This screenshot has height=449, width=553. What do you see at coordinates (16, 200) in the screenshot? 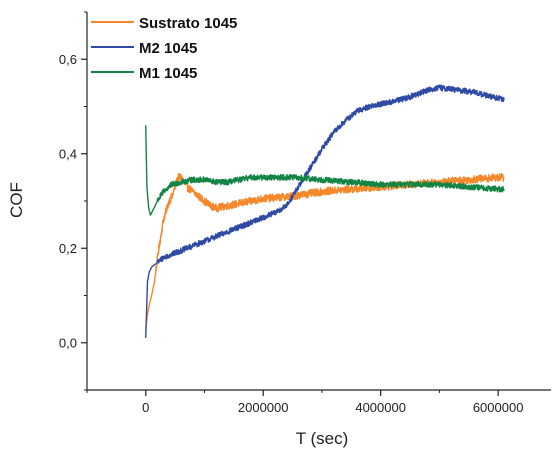
I see `y-axis-title: COF` at bounding box center [16, 200].